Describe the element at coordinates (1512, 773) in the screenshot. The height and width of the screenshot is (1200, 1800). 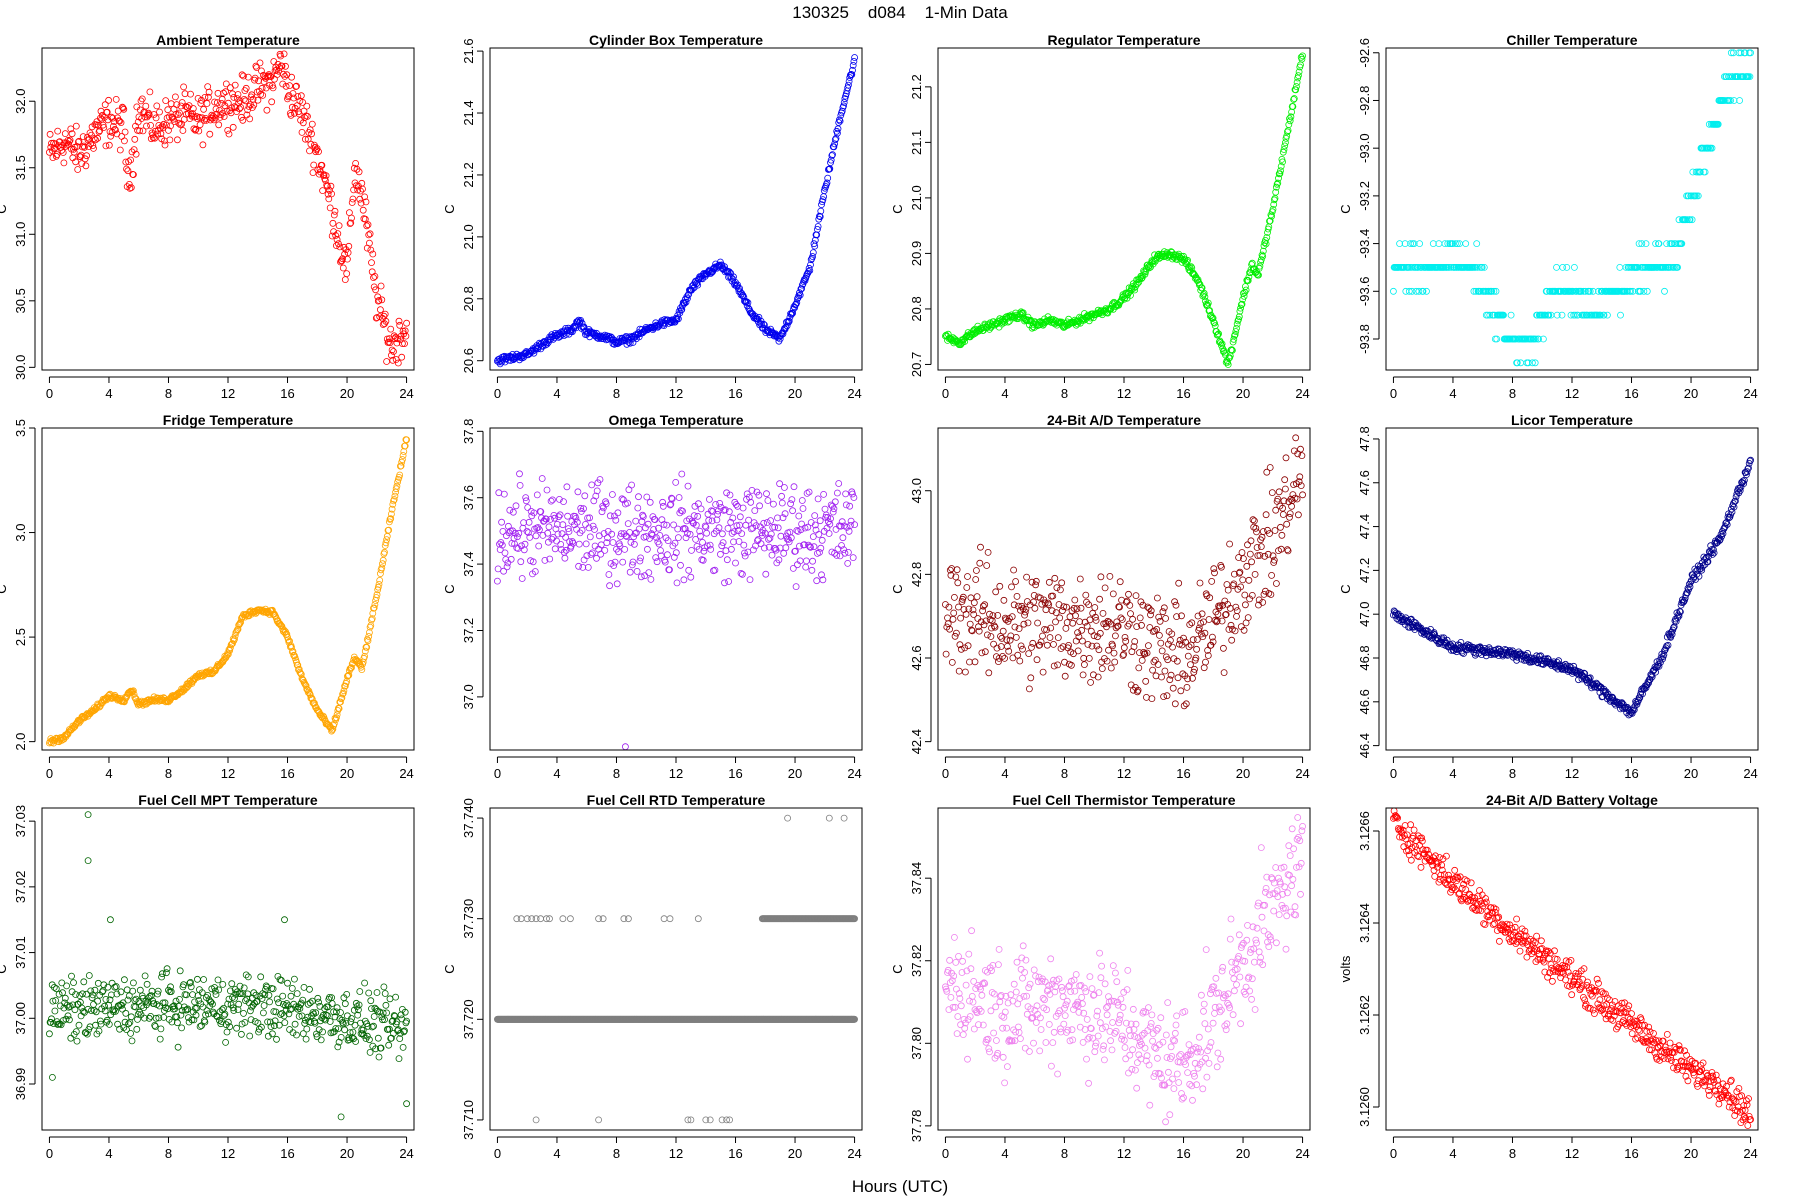
I see `x-tick-label: 8` at that location.